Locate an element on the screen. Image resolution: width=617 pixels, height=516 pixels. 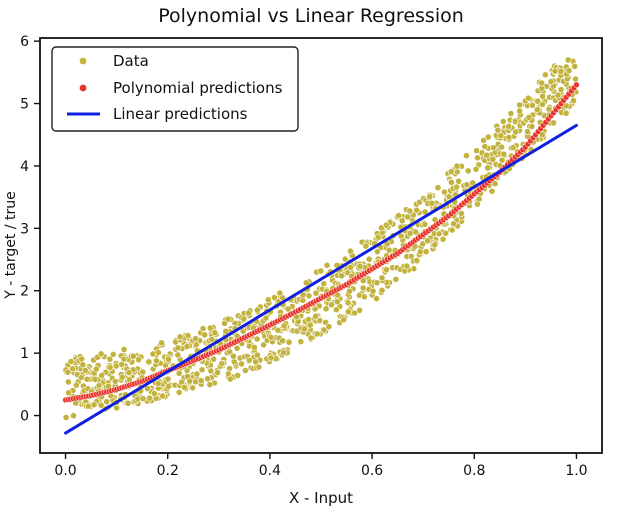
legend-box is located at coordinates (175, 89).